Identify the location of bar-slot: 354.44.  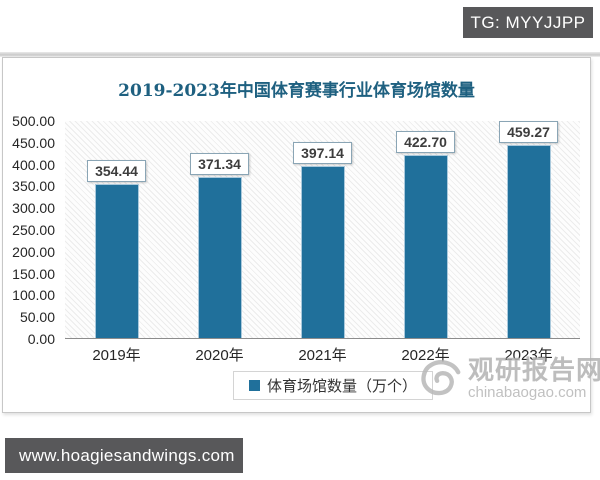
(116, 229).